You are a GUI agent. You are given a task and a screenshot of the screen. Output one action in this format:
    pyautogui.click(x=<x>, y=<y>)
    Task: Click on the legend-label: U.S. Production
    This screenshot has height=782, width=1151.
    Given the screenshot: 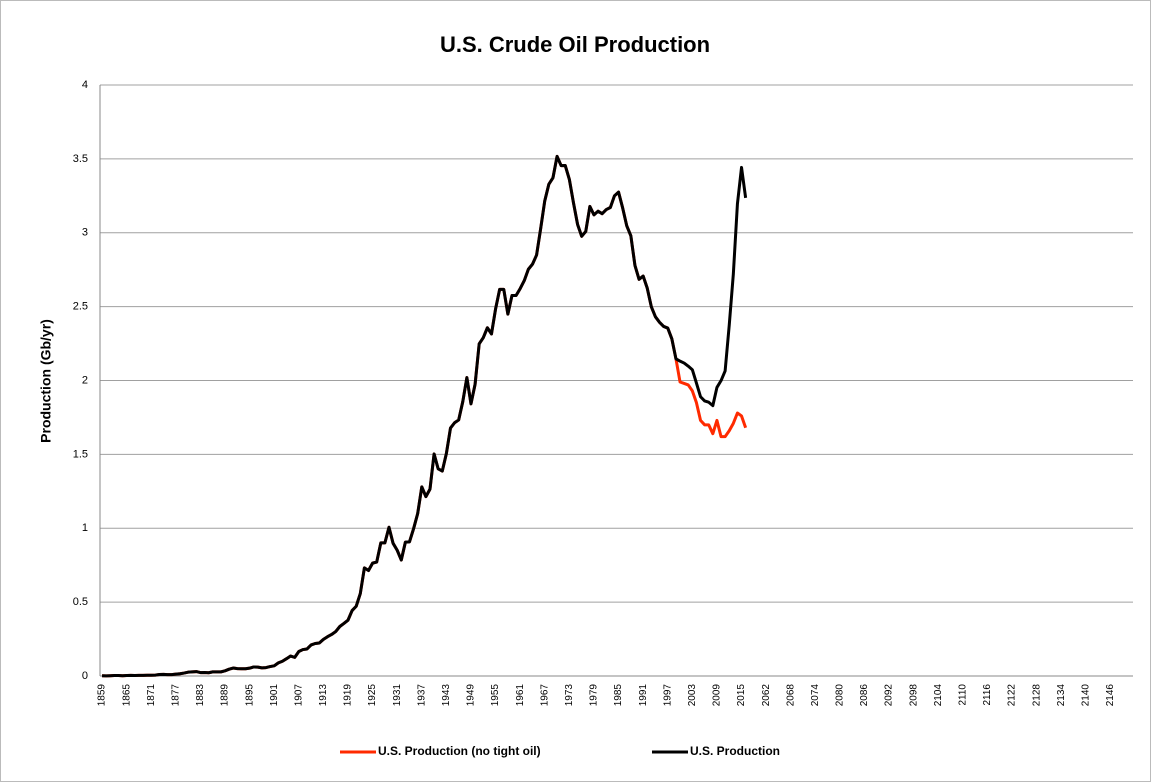 What is the action you would take?
    pyautogui.click(x=735, y=751)
    